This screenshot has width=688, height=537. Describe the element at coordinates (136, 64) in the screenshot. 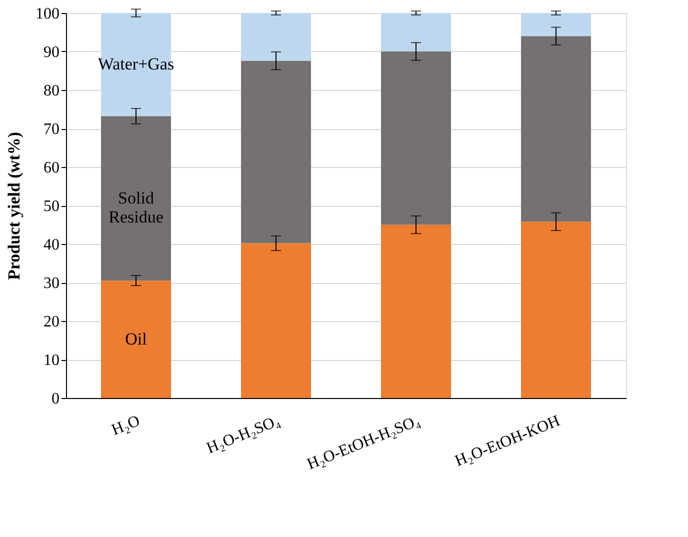

I see `series-label: Water+Gas` at that location.